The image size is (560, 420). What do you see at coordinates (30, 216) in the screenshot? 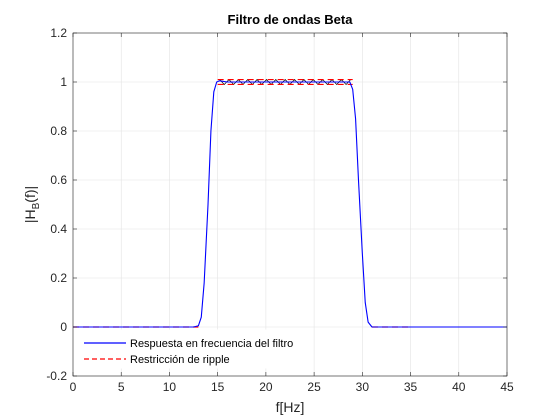
I see `y-axis-title-main: |H` at bounding box center [30, 216].